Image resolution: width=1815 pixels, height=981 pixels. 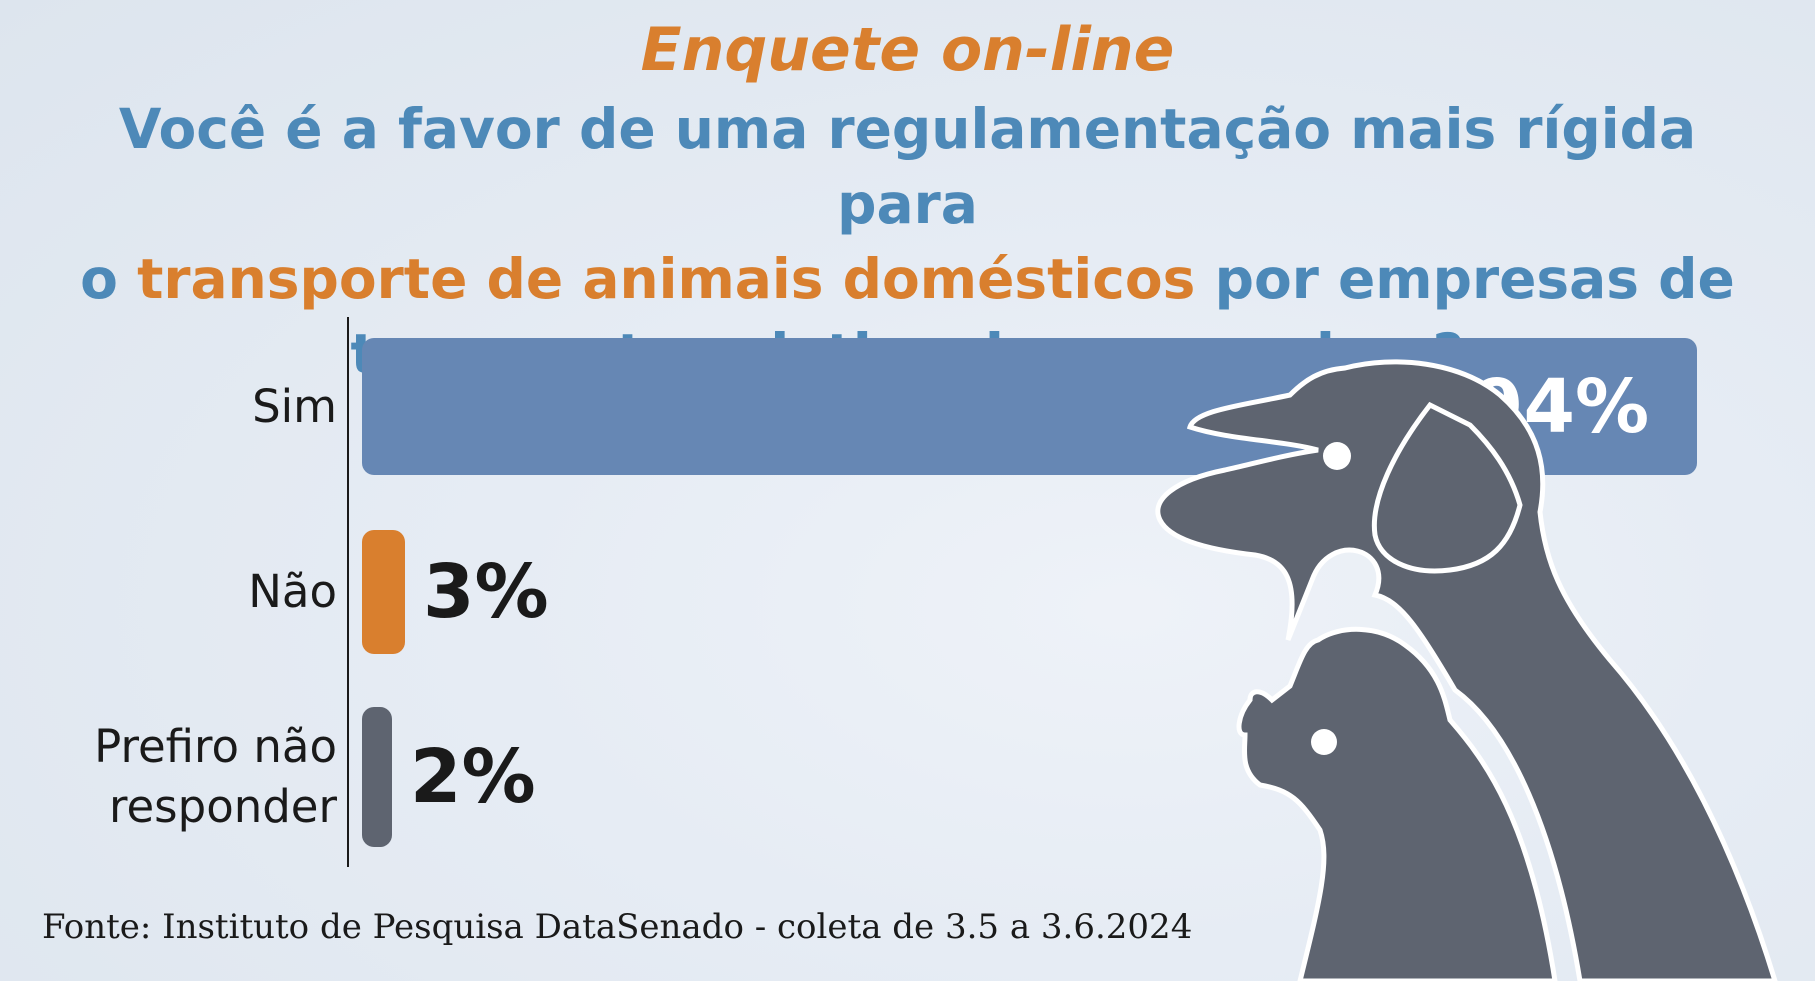 I want to click on value-label: 2%, so click(x=473, y=777).